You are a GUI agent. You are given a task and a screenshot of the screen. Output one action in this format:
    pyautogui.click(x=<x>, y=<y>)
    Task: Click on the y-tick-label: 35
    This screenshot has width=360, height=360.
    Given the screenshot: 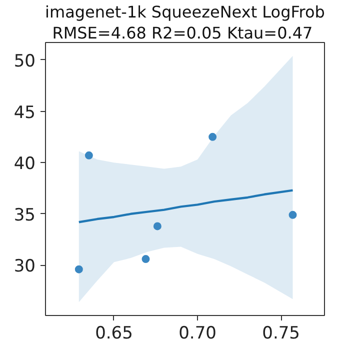 What is the action you would take?
    pyautogui.click(x=25, y=215)
    